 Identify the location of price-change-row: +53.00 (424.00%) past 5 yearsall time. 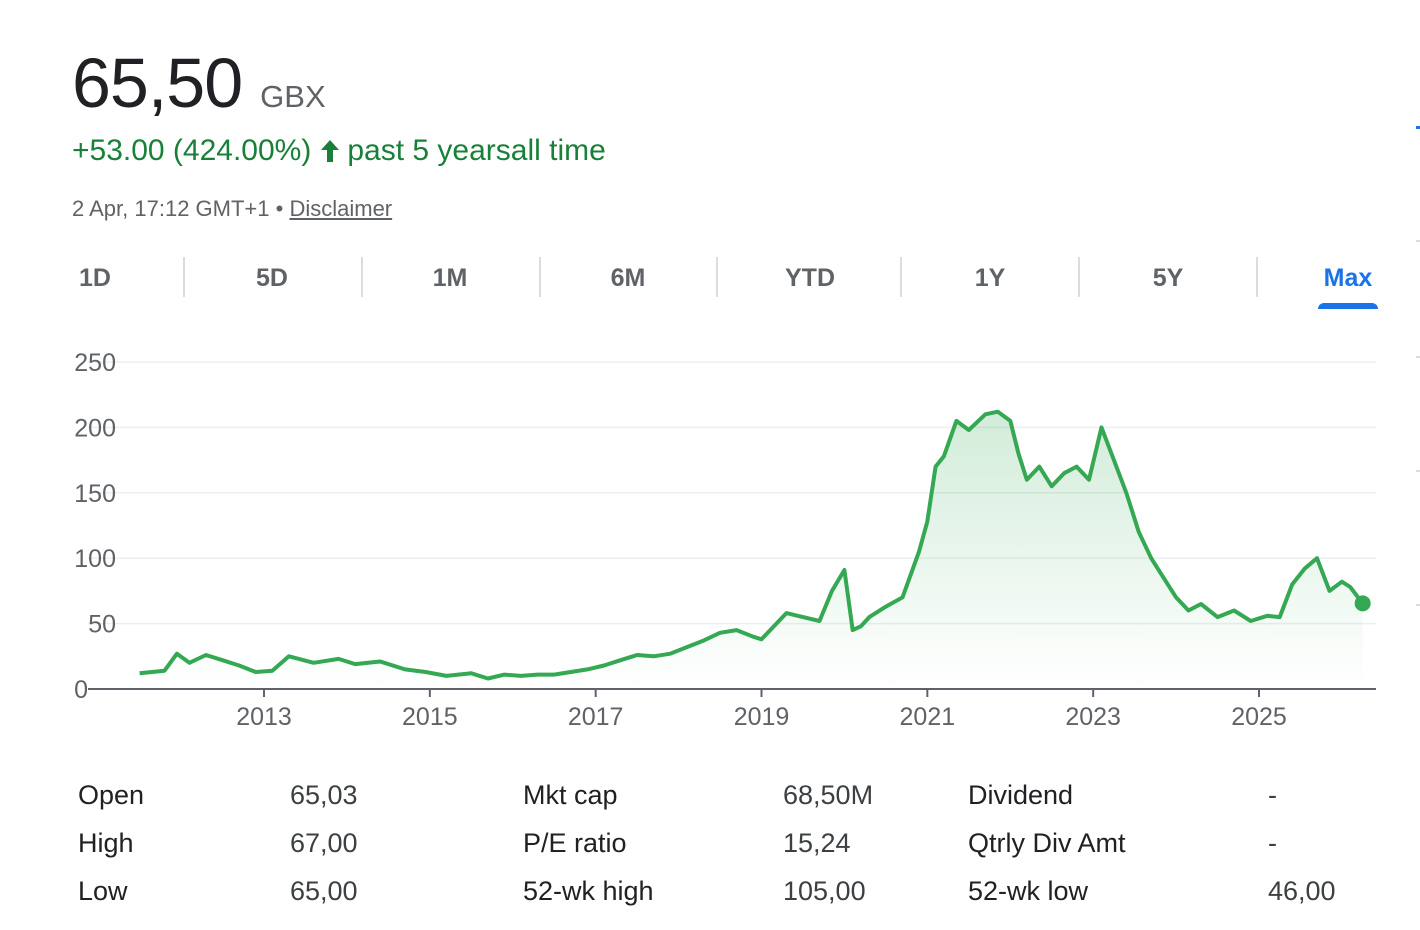
(339, 151).